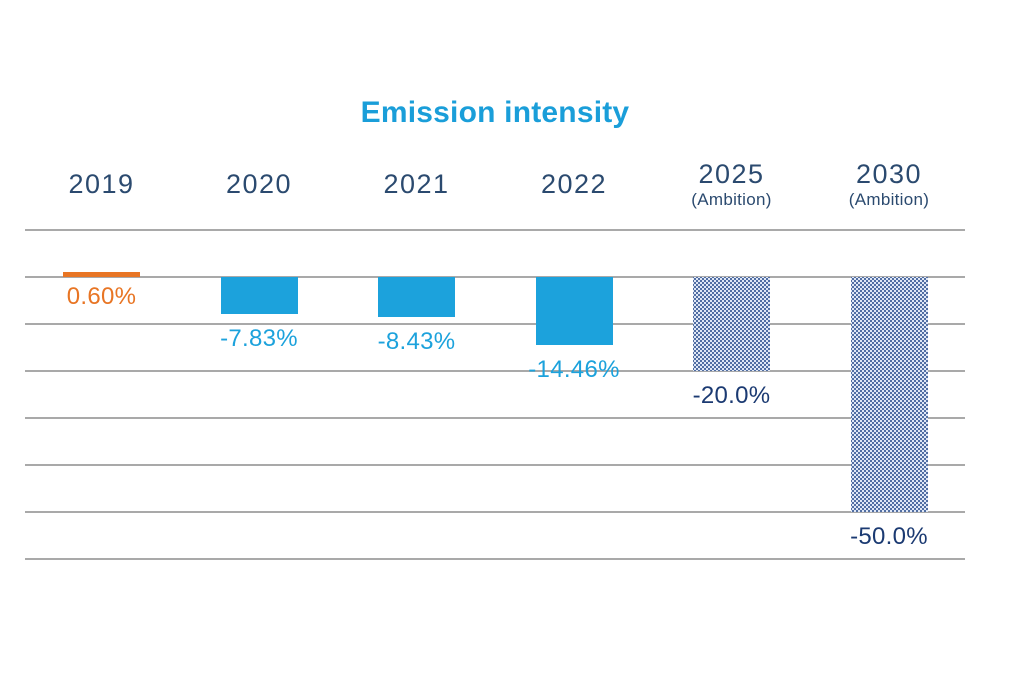 This screenshot has height=683, width=1024. I want to click on chart-title: Emission intensity, so click(495, 112).